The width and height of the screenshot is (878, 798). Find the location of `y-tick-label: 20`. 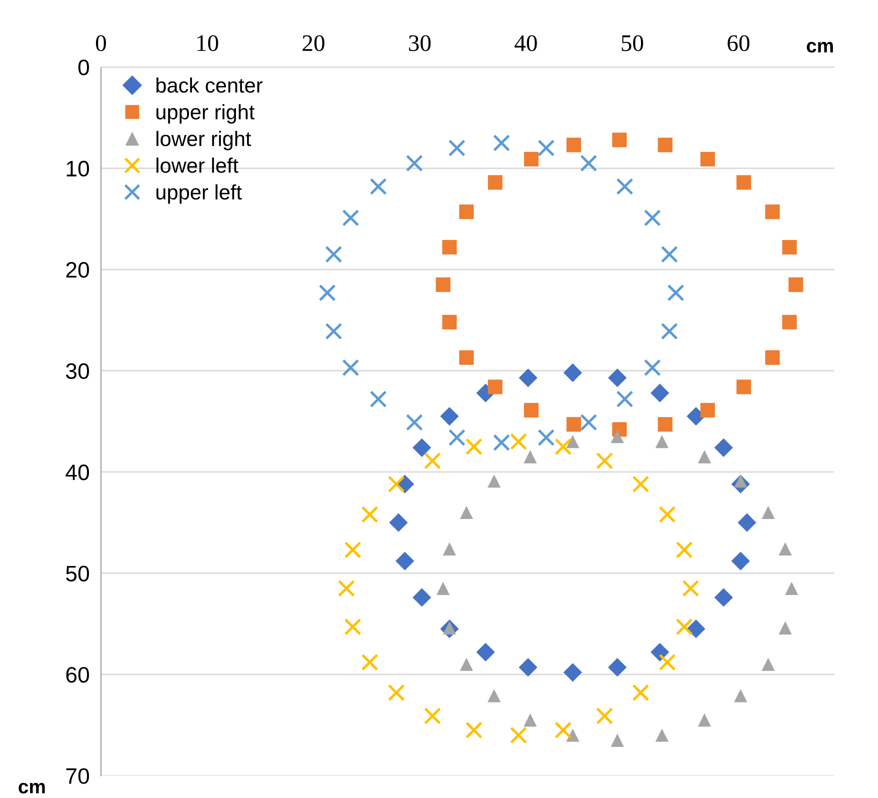

y-tick-label: 20 is located at coordinates (77, 270).